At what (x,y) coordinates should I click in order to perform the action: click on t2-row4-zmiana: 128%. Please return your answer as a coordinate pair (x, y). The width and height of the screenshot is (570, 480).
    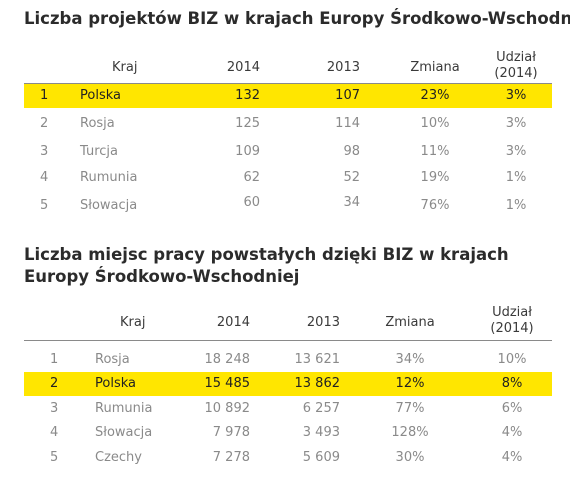
    Looking at the image, I should click on (410, 432).